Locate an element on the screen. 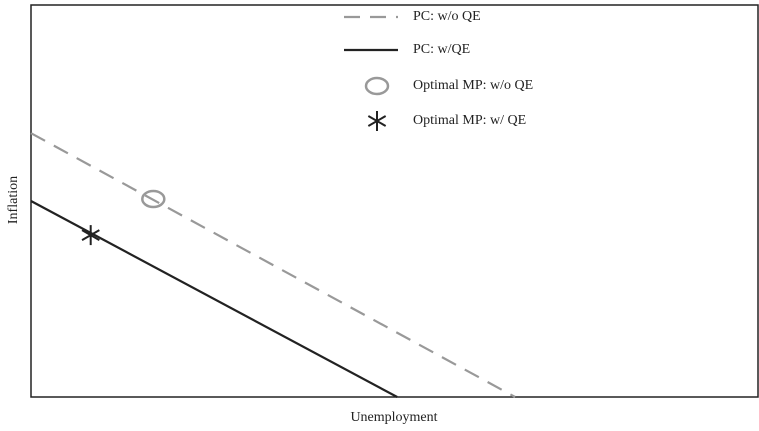 This screenshot has width=759, height=431. legend-label: PC: w/QE is located at coordinates (441, 49).